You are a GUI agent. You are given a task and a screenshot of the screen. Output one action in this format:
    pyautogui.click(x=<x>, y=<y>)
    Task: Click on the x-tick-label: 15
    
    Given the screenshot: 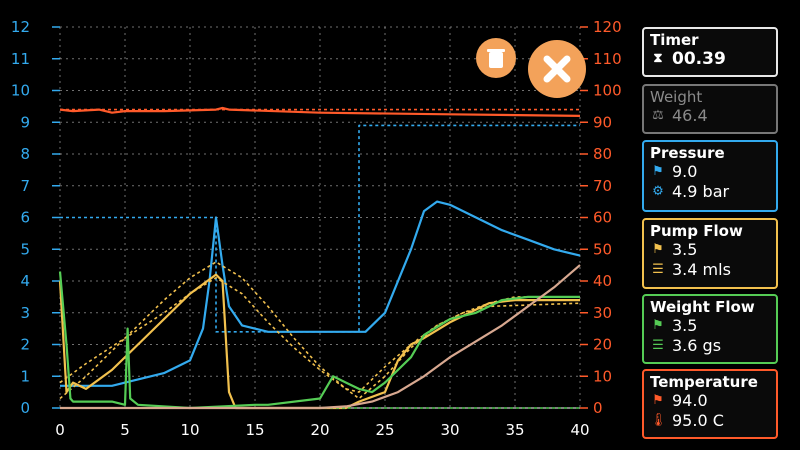 What is the action you would take?
    pyautogui.click(x=254, y=430)
    